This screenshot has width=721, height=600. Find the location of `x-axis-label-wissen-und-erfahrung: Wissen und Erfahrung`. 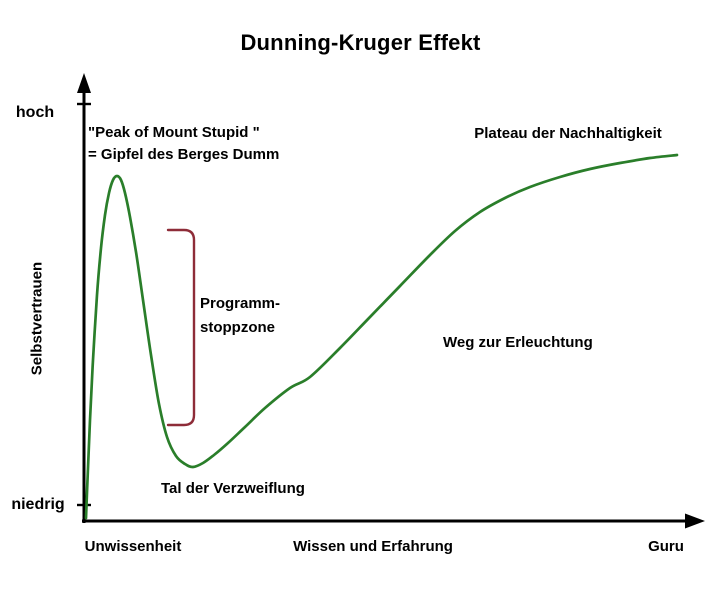

x-axis-label-wissen-und-erfahrung: Wissen und Erfahrung is located at coordinates (373, 546).